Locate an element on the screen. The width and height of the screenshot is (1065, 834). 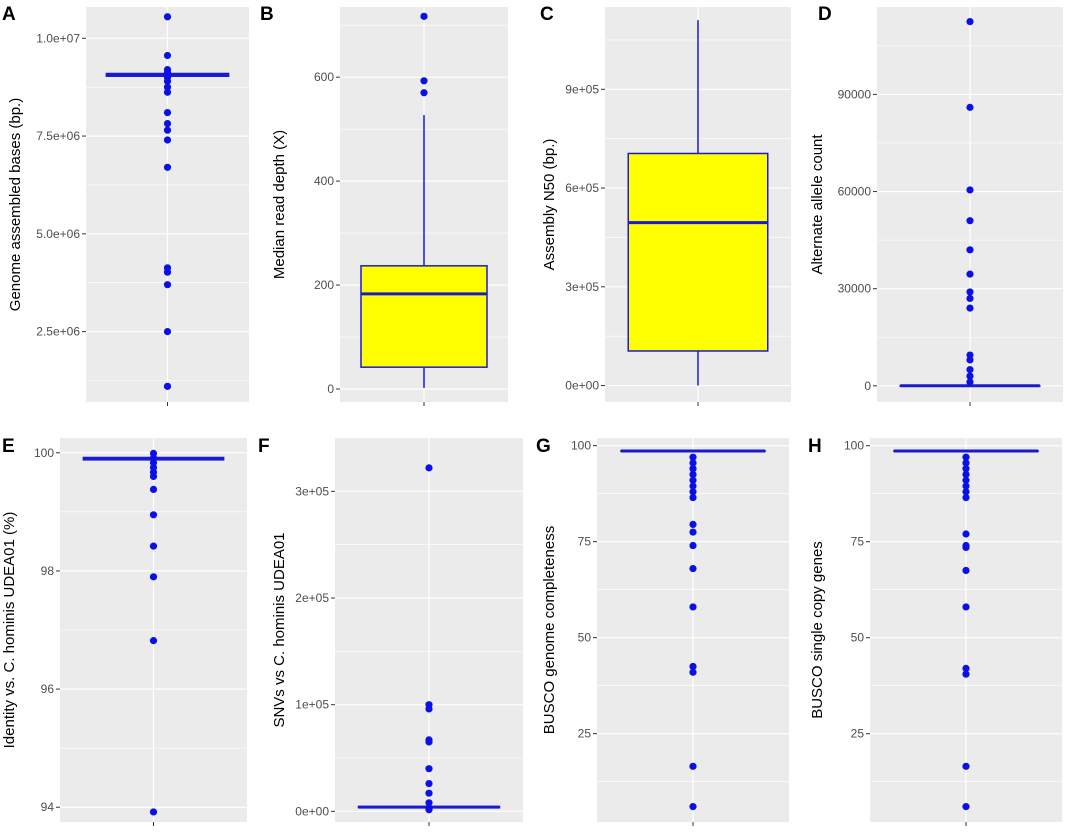
y-tick-label: 30000 is located at coordinates (855, 289).